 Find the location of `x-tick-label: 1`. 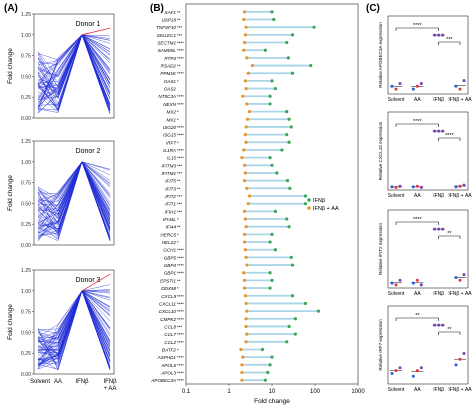

x-tick-label: 1 is located at coordinates (229, 392).